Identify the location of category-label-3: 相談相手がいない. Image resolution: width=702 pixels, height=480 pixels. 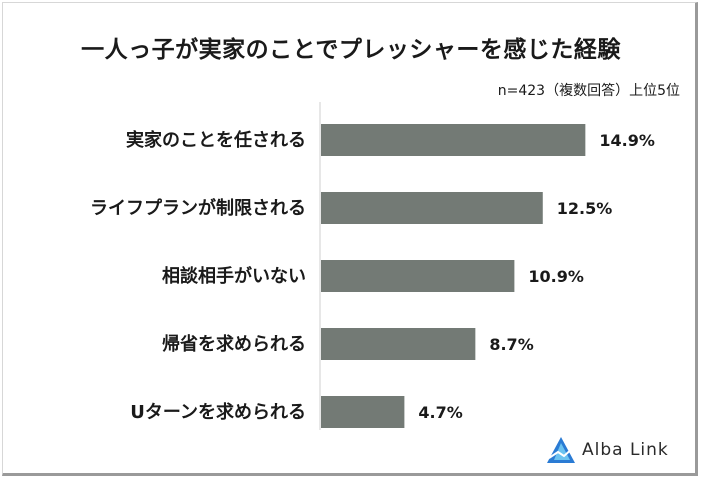
(234, 276).